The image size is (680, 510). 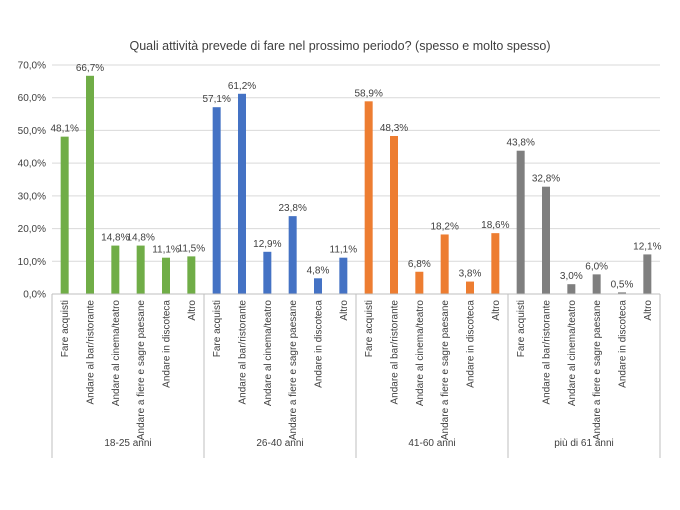 I want to click on data-label: 43,8%, so click(x=520, y=143).